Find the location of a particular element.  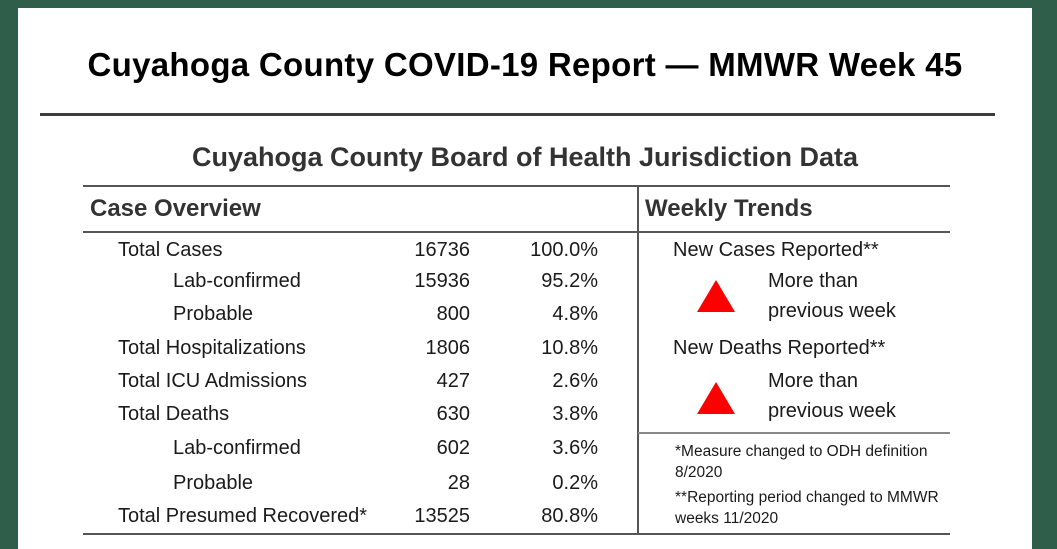

row-percent: 2.6% is located at coordinates (575, 381).